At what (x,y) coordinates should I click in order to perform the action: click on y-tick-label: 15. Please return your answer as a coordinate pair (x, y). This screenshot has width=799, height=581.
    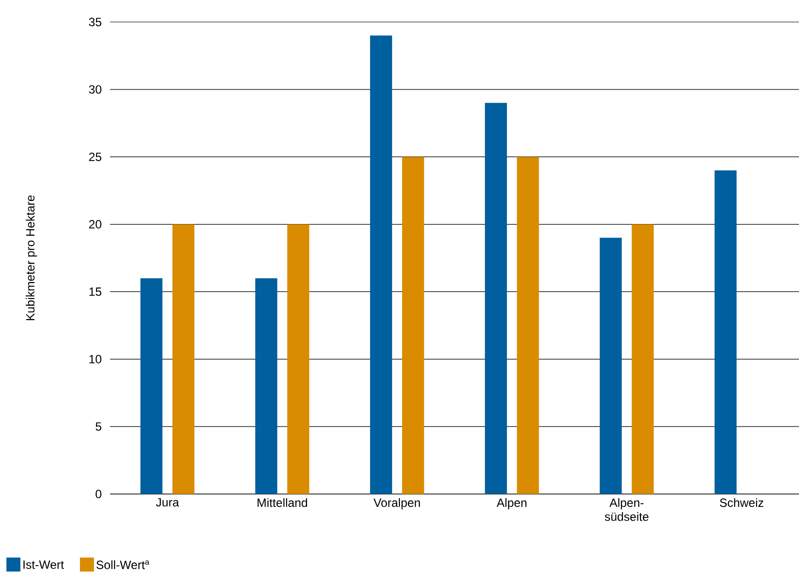
    Looking at the image, I should click on (95, 292).